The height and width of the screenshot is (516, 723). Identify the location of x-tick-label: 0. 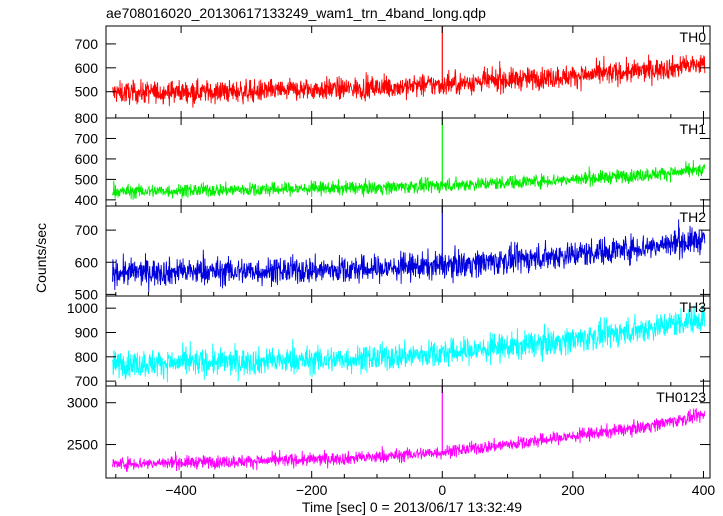
(442, 490).